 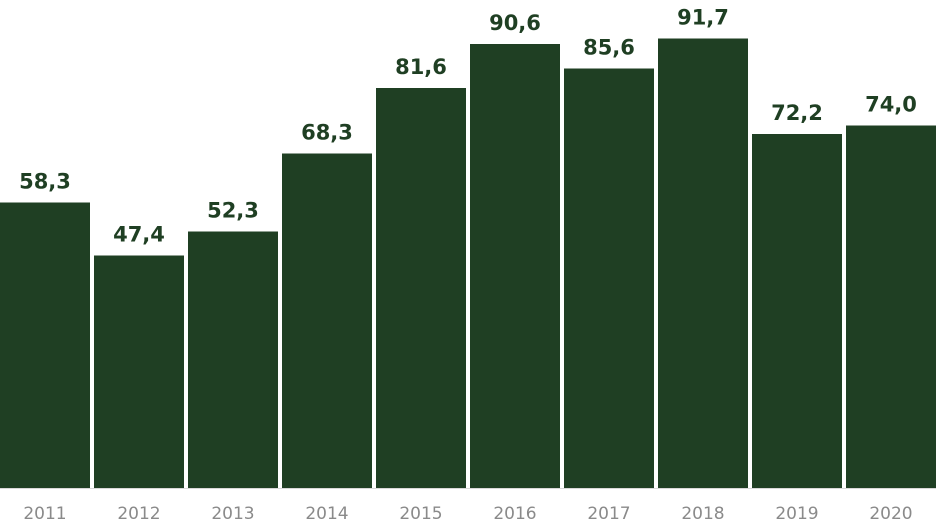 What do you see at coordinates (515, 266) in the screenshot?
I see `bar-2016` at bounding box center [515, 266].